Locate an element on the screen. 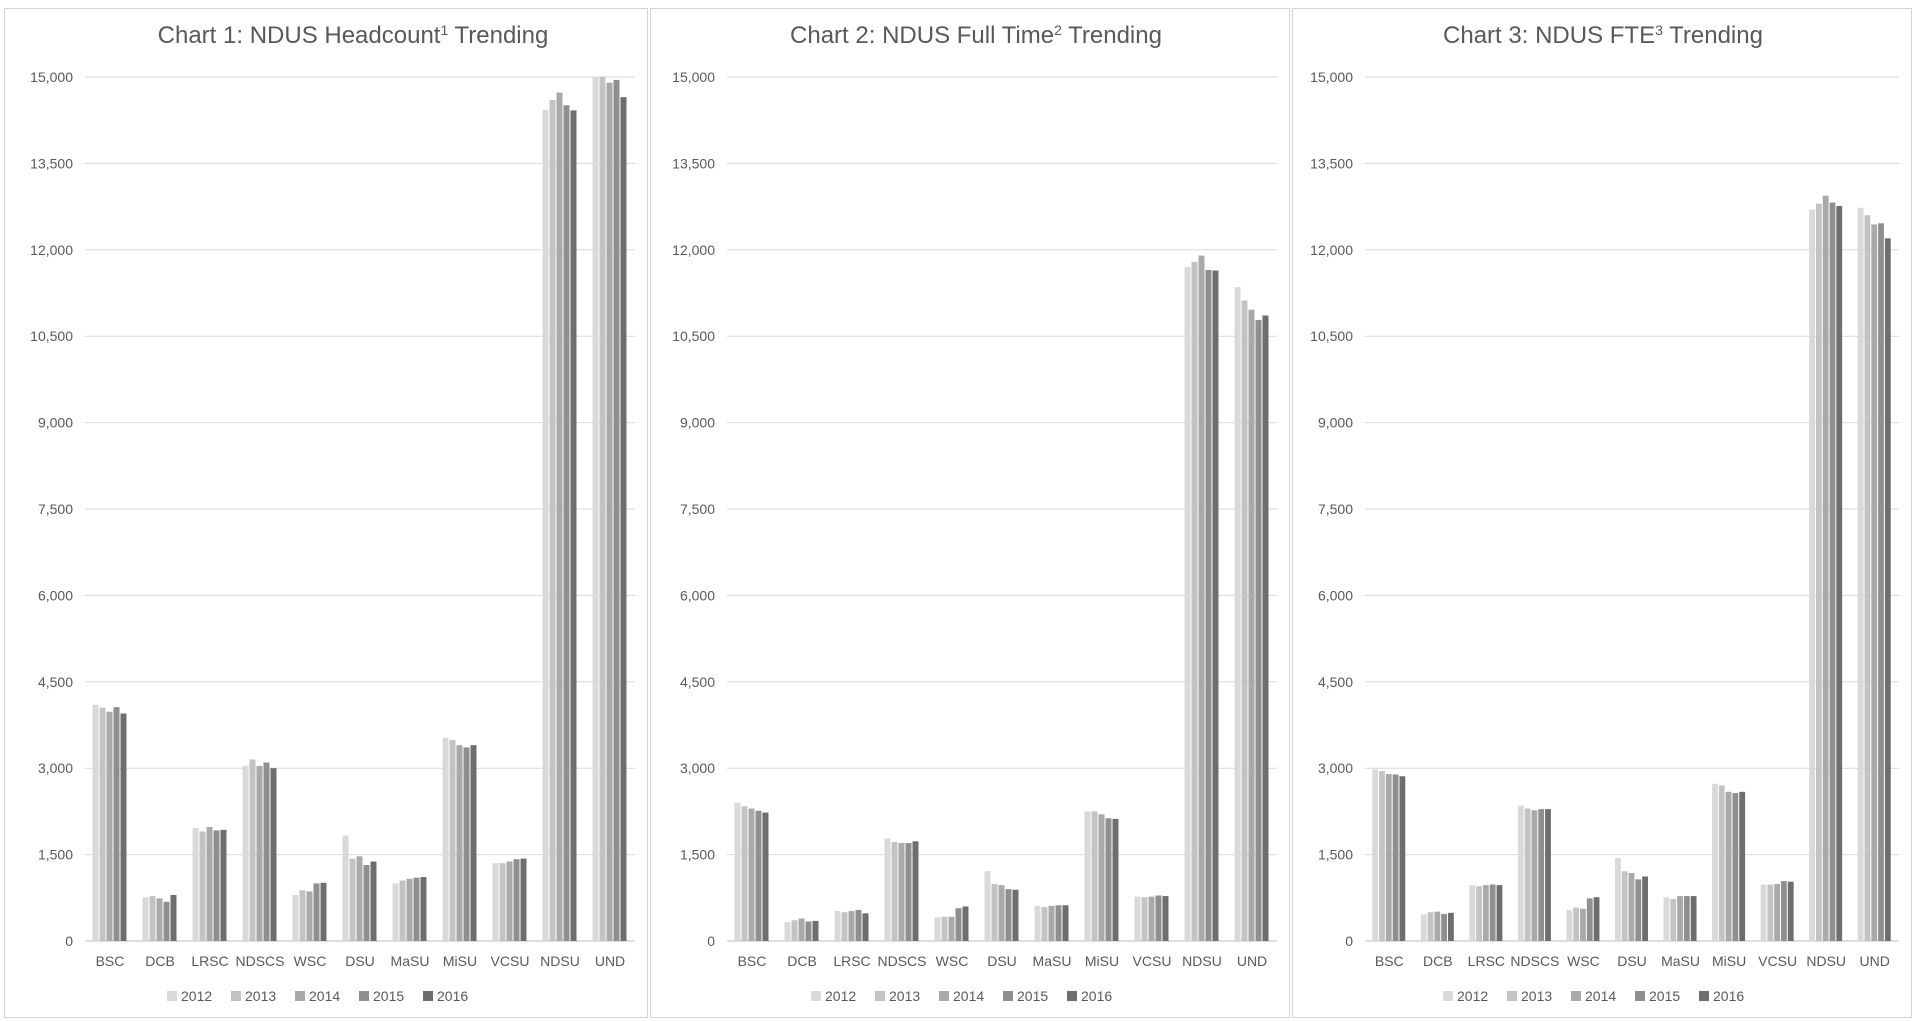 The width and height of the screenshot is (1916, 1021). chart-title-superscript: 2 is located at coordinates (1058, 30).